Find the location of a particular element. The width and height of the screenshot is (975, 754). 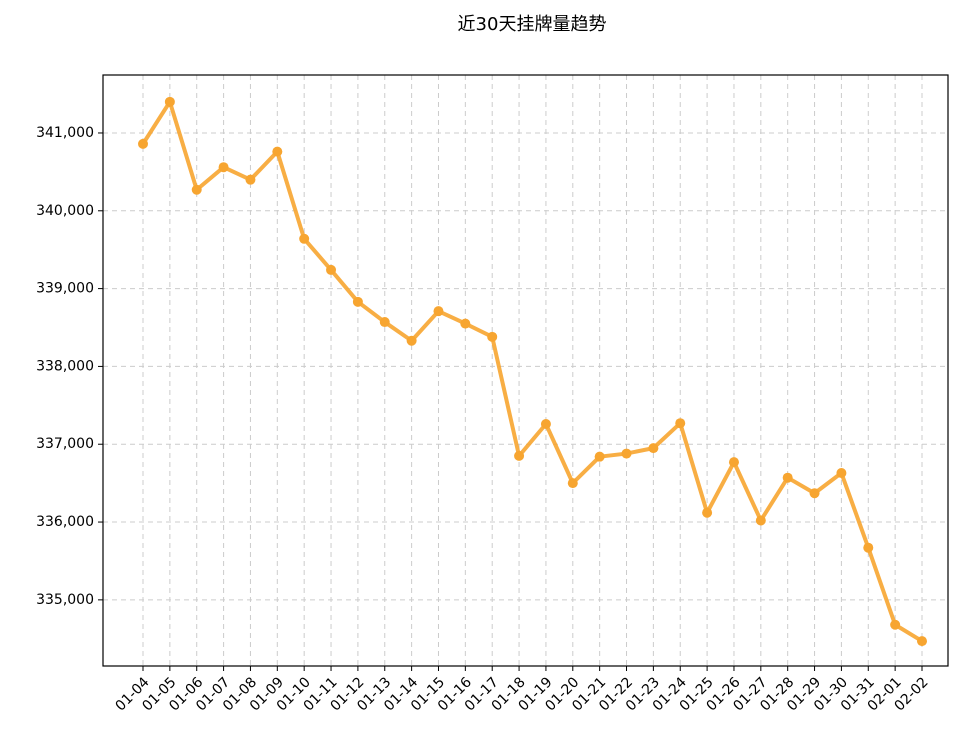

y-tick-label: 335,000 is located at coordinates (65, 600).